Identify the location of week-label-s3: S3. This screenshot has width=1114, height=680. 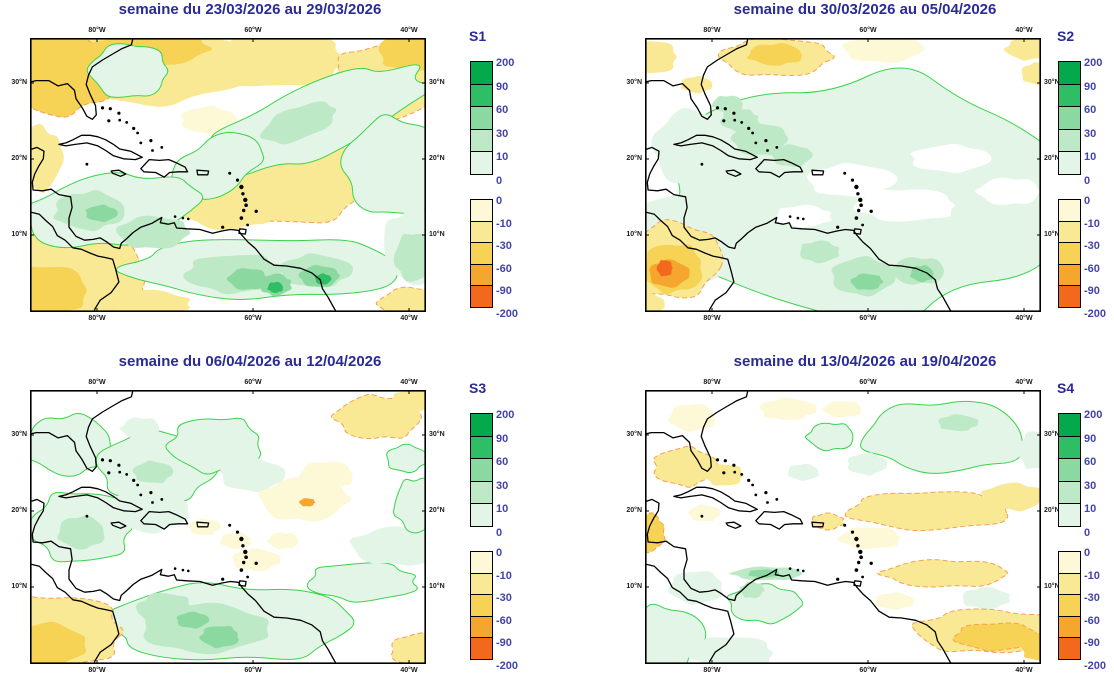
(478, 388).